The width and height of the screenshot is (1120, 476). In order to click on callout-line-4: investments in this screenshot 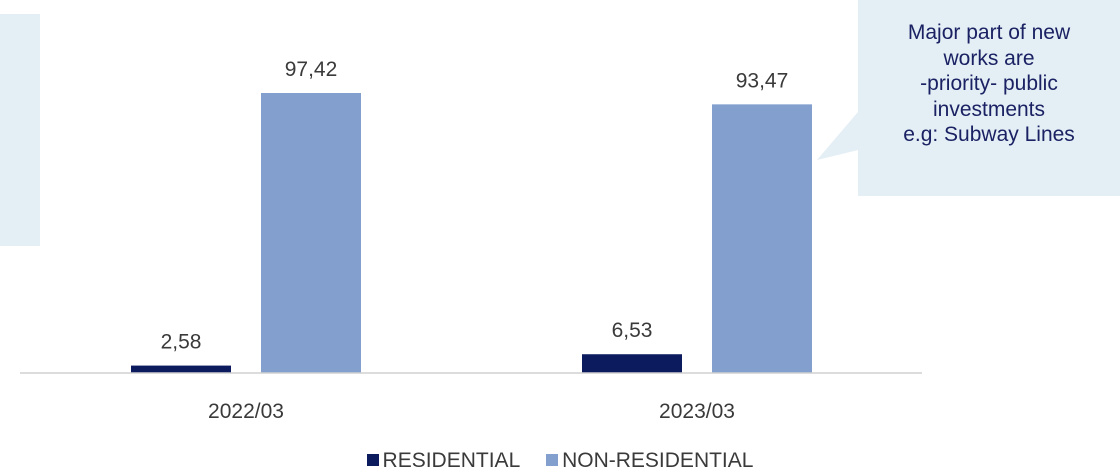, I will do `click(989, 109)`.